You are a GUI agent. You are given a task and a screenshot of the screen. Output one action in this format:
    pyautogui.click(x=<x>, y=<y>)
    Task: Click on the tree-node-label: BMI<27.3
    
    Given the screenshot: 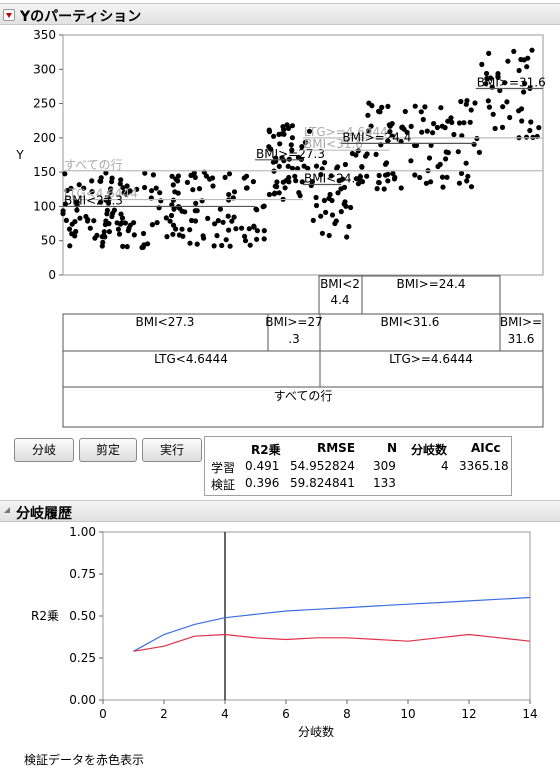 What is the action you would take?
    pyautogui.click(x=165, y=322)
    